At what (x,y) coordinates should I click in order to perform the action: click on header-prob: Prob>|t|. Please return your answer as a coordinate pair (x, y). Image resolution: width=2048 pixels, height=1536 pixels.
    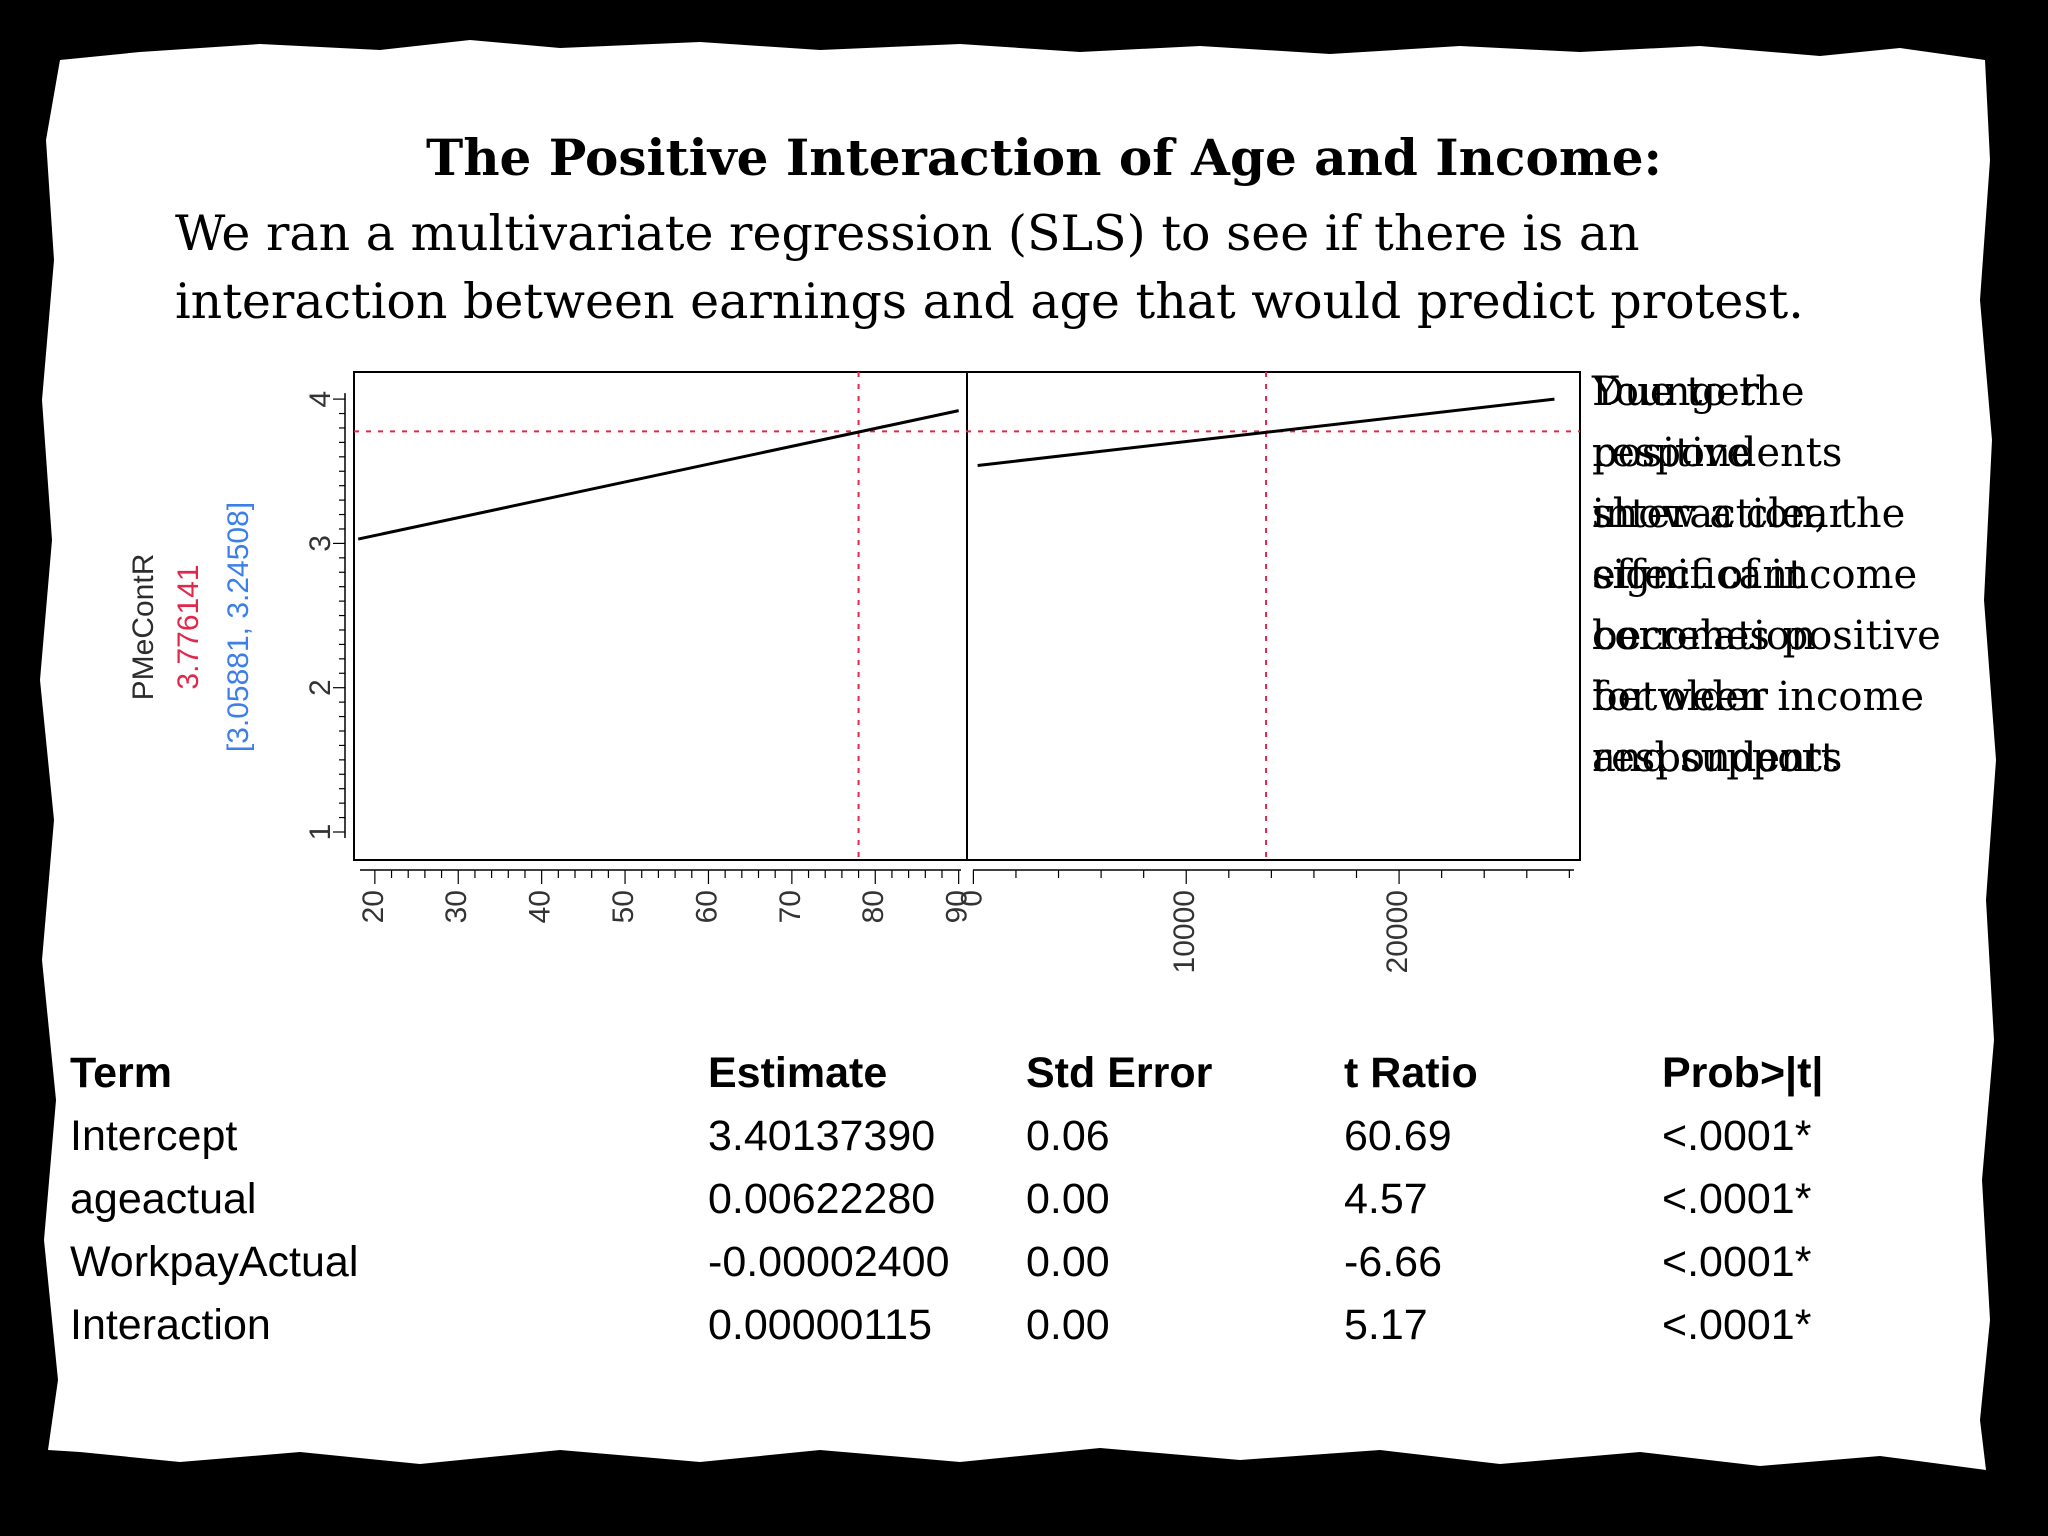
    Looking at the image, I should click on (1743, 1073).